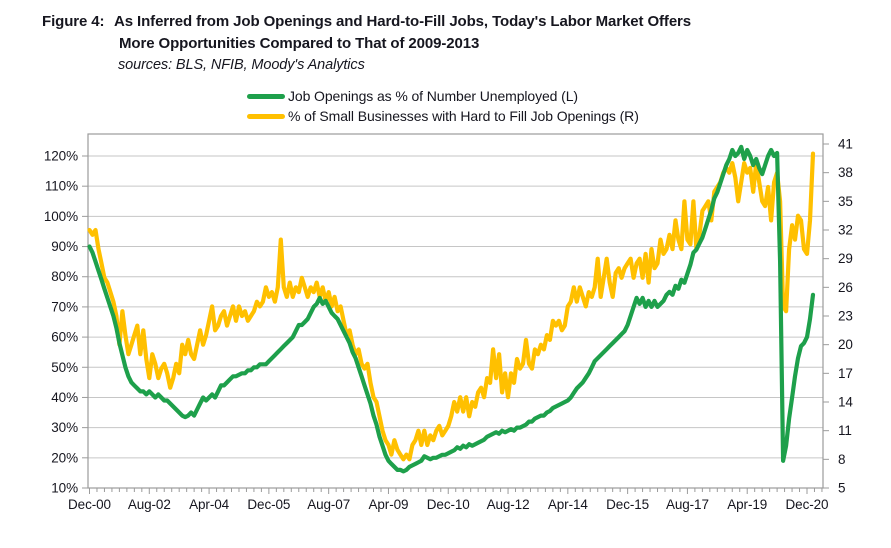 This screenshot has width=891, height=548. Describe the element at coordinates (845, 373) in the screenshot. I see `right-axis-label: 17` at that location.